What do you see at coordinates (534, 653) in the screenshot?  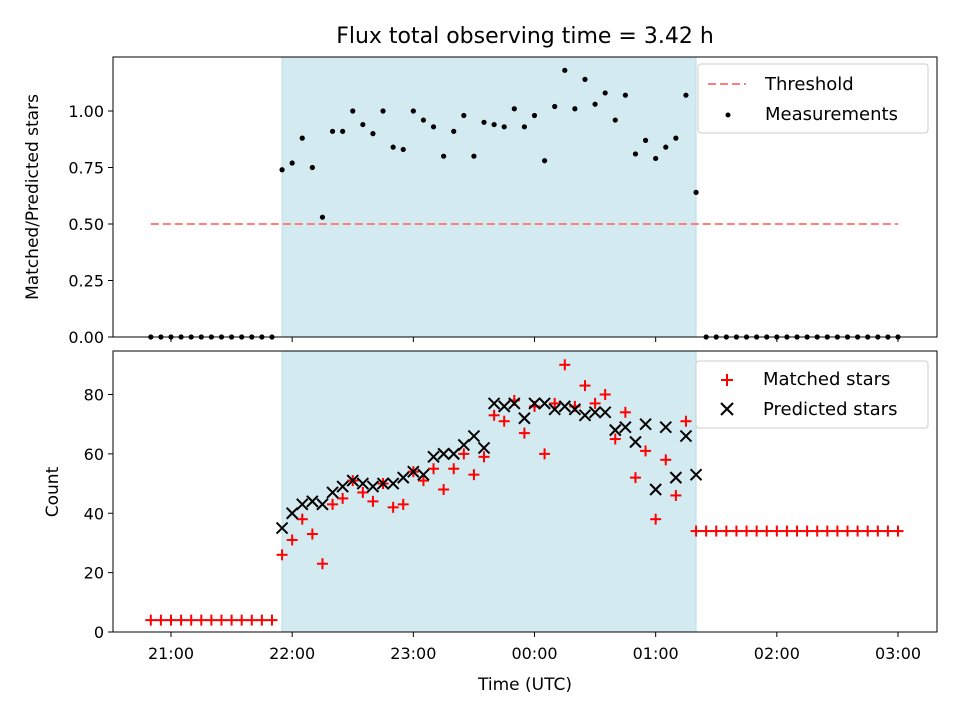 I see `x-tick-label: 00:00` at bounding box center [534, 653].